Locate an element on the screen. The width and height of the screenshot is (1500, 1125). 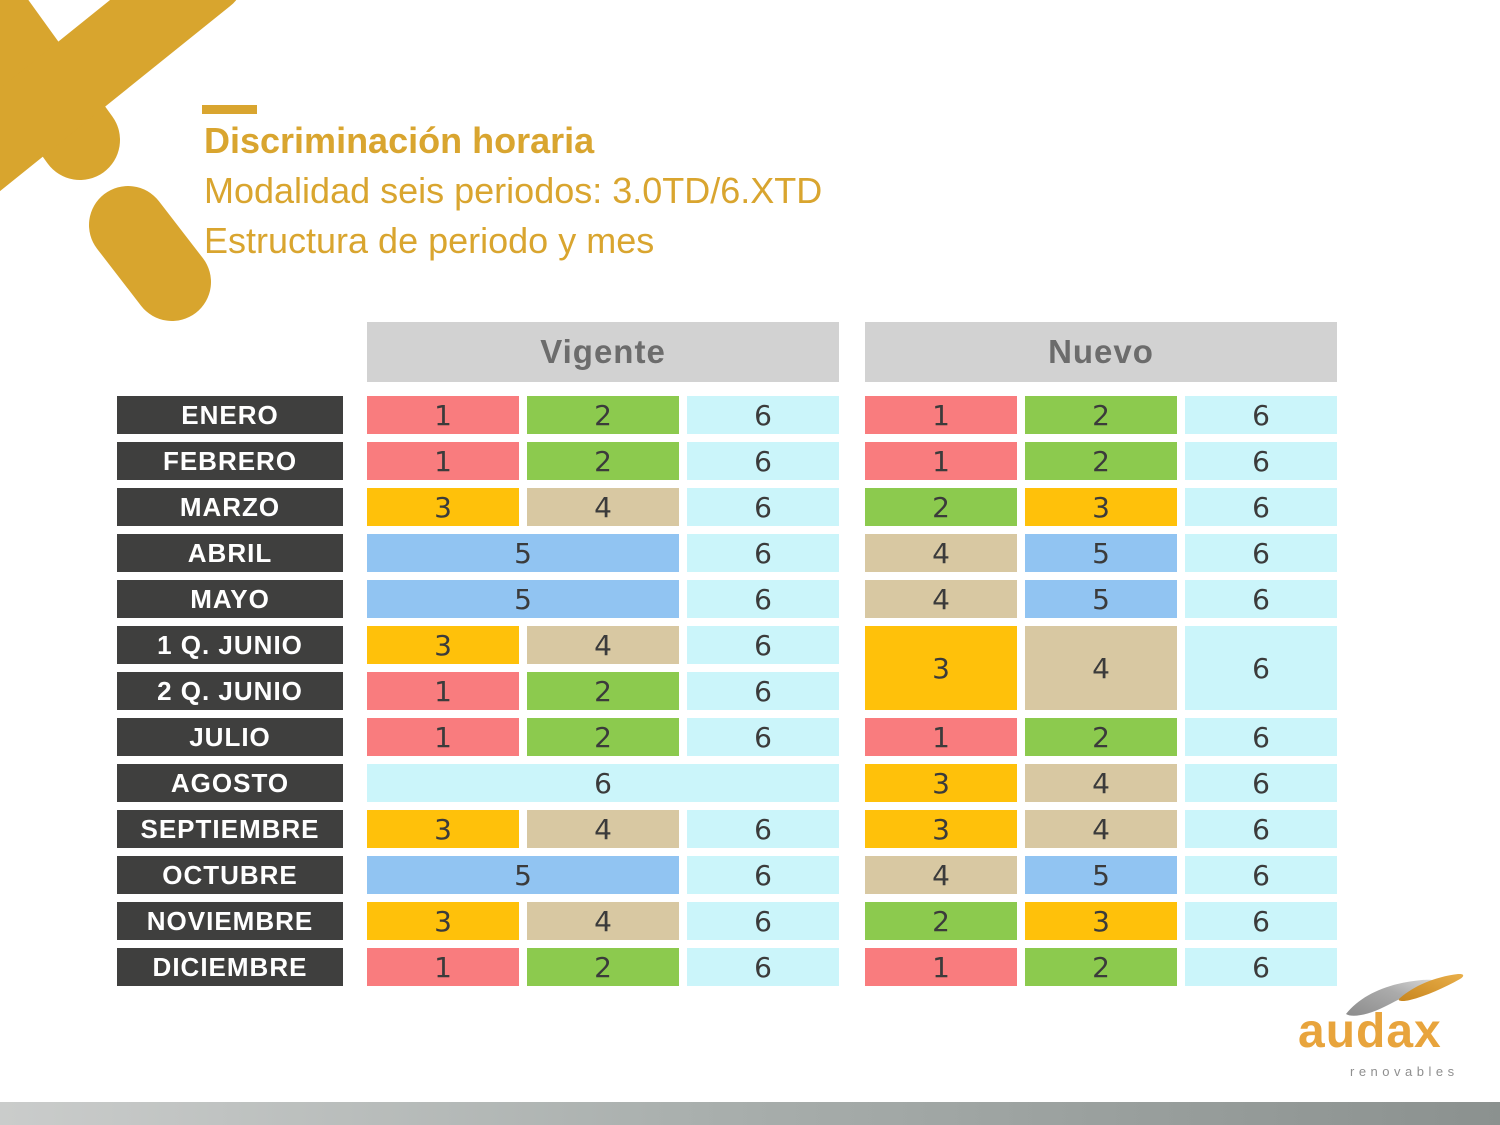
audax-wordmark: audax is located at coordinates (1370, 1031).